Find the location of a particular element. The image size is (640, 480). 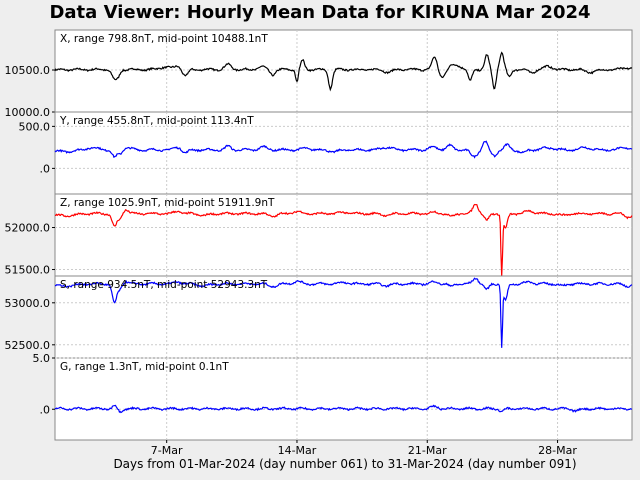

x-tick-label: 14-Mar is located at coordinates (297, 450).